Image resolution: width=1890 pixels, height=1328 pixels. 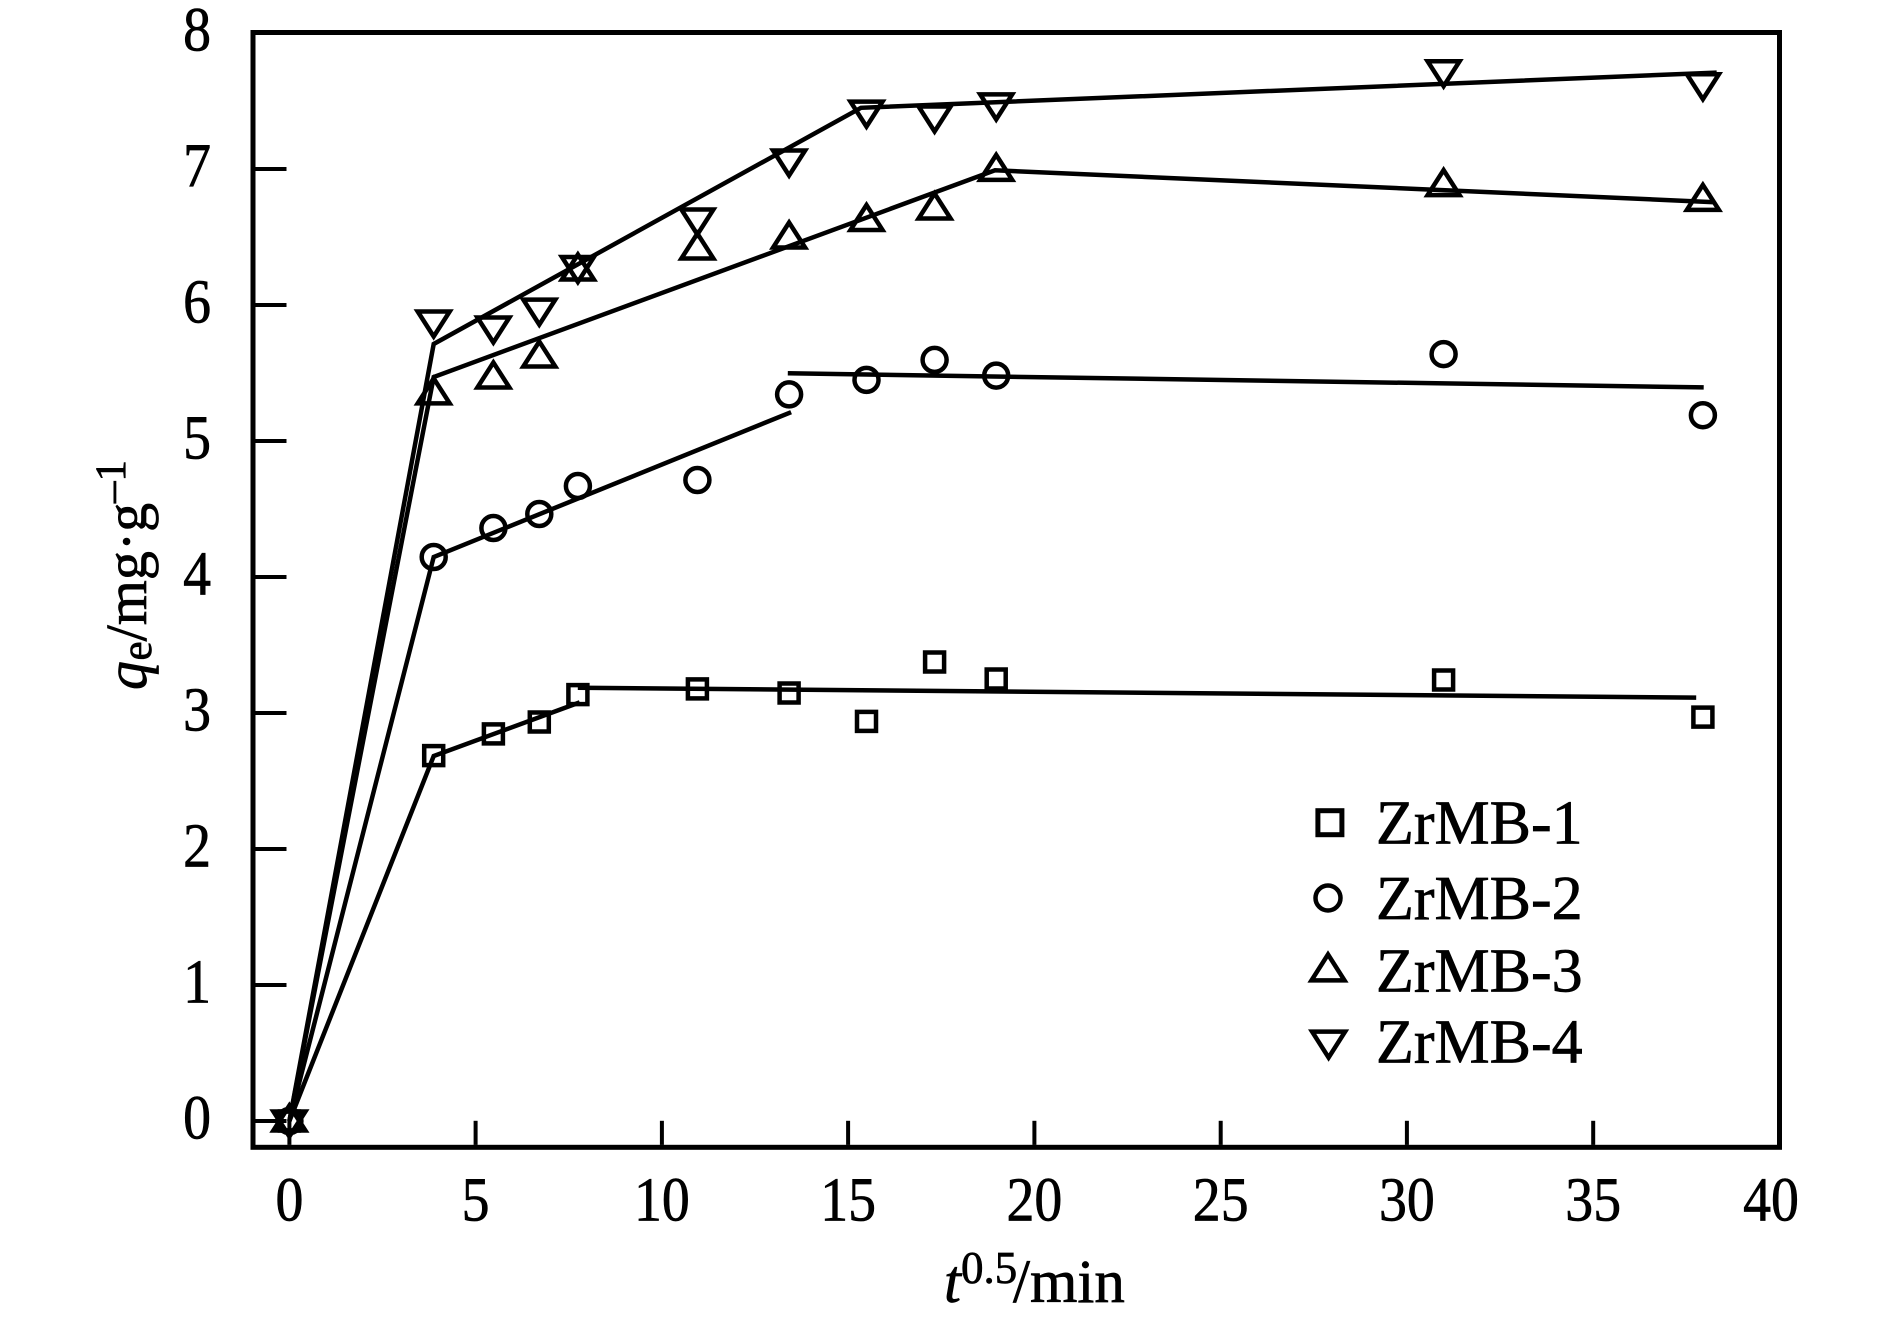 I want to click on svg-text: ZrMB-2, so click(x=1479, y=899).